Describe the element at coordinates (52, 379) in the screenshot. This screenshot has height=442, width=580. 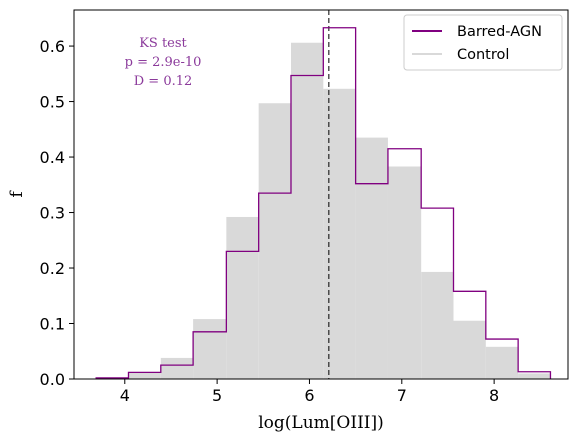
I see `y-tick-label: 0.0` at that location.